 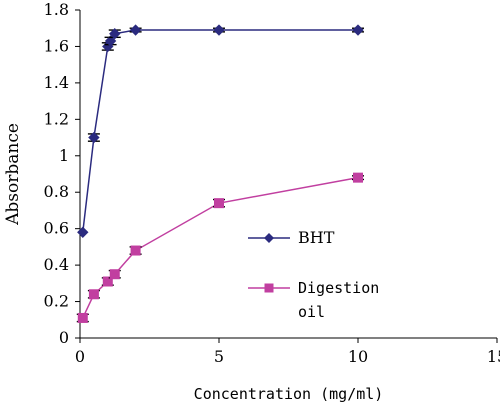 I want to click on y-tick-label: 0.6, so click(x=56, y=228).